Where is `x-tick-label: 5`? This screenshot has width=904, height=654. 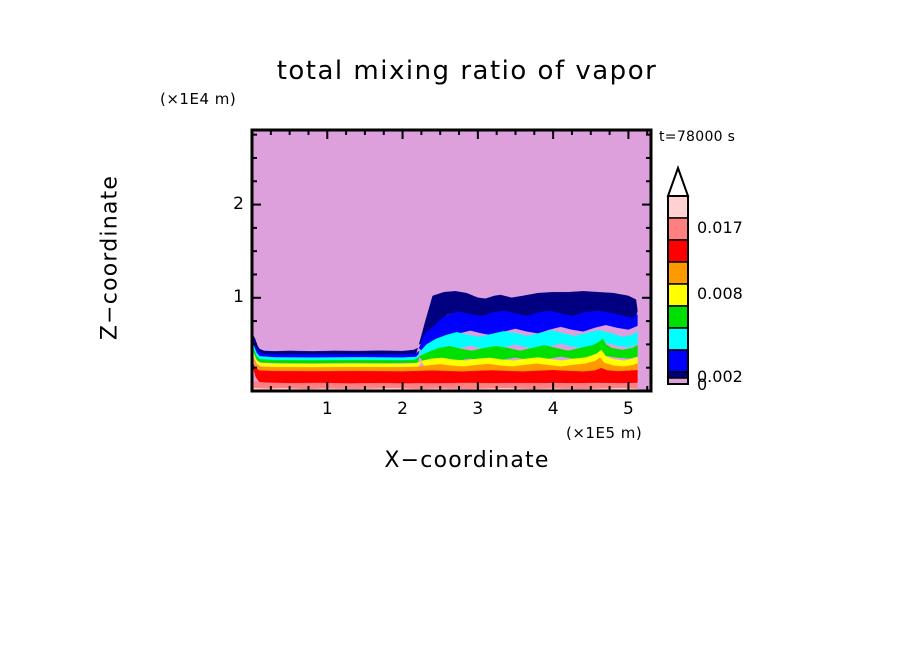
x-tick-label: 5 is located at coordinates (628, 409).